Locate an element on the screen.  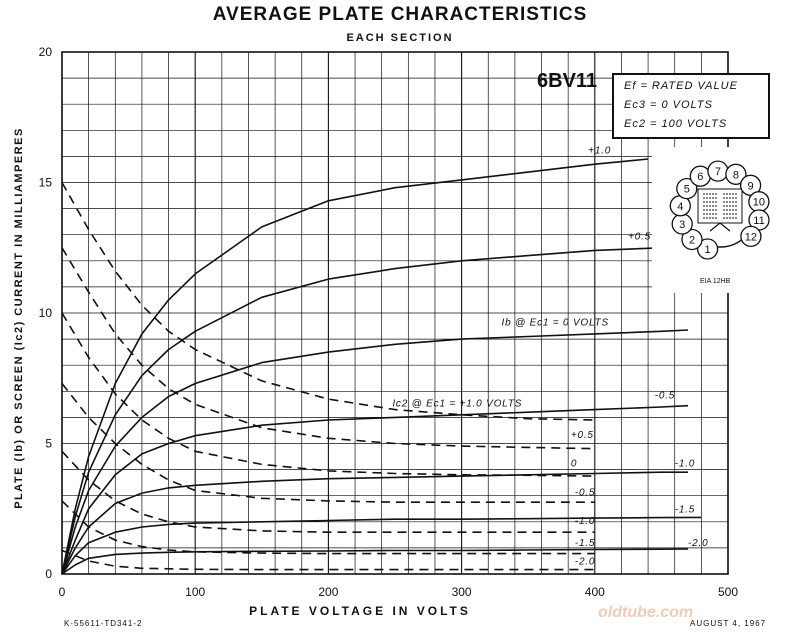
x-tick-label: 100 is located at coordinates (195, 592).